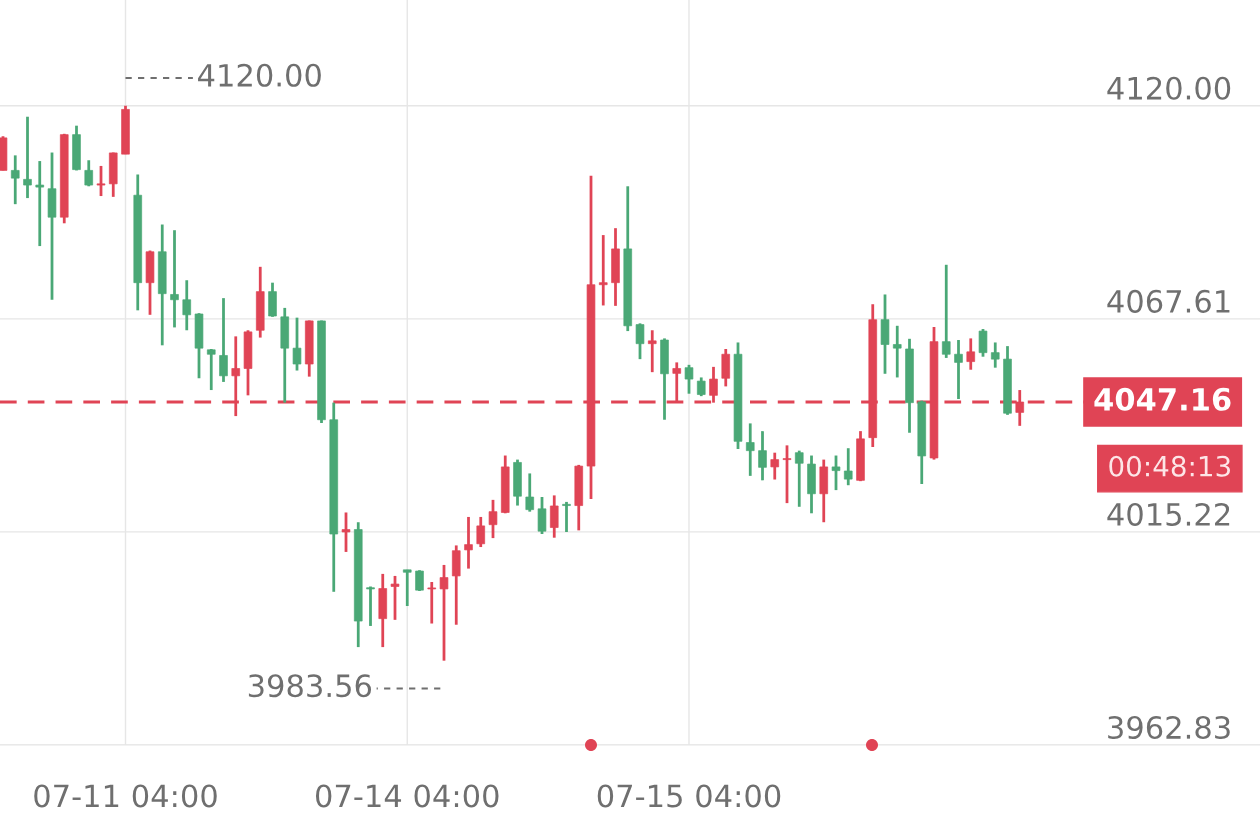 The image size is (1260, 822). I want to click on y-tick-label: 3962.83, so click(1169, 727).